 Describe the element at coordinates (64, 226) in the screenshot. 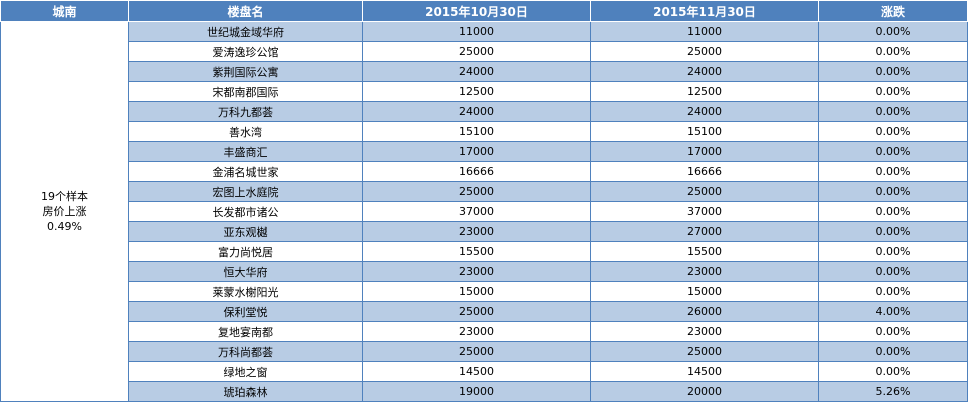

I see `city-summary-line: 0.49%` at that location.